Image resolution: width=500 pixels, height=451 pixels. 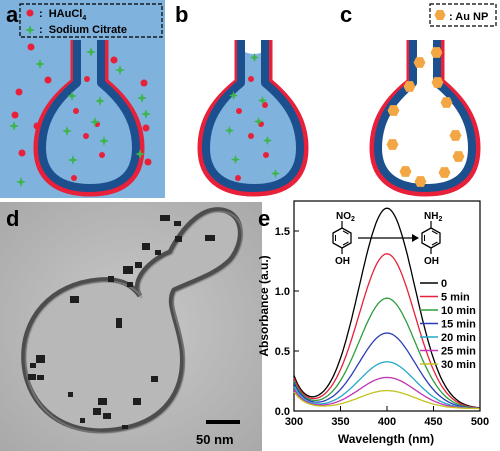 I want to click on scale-bar, so click(x=223, y=422).